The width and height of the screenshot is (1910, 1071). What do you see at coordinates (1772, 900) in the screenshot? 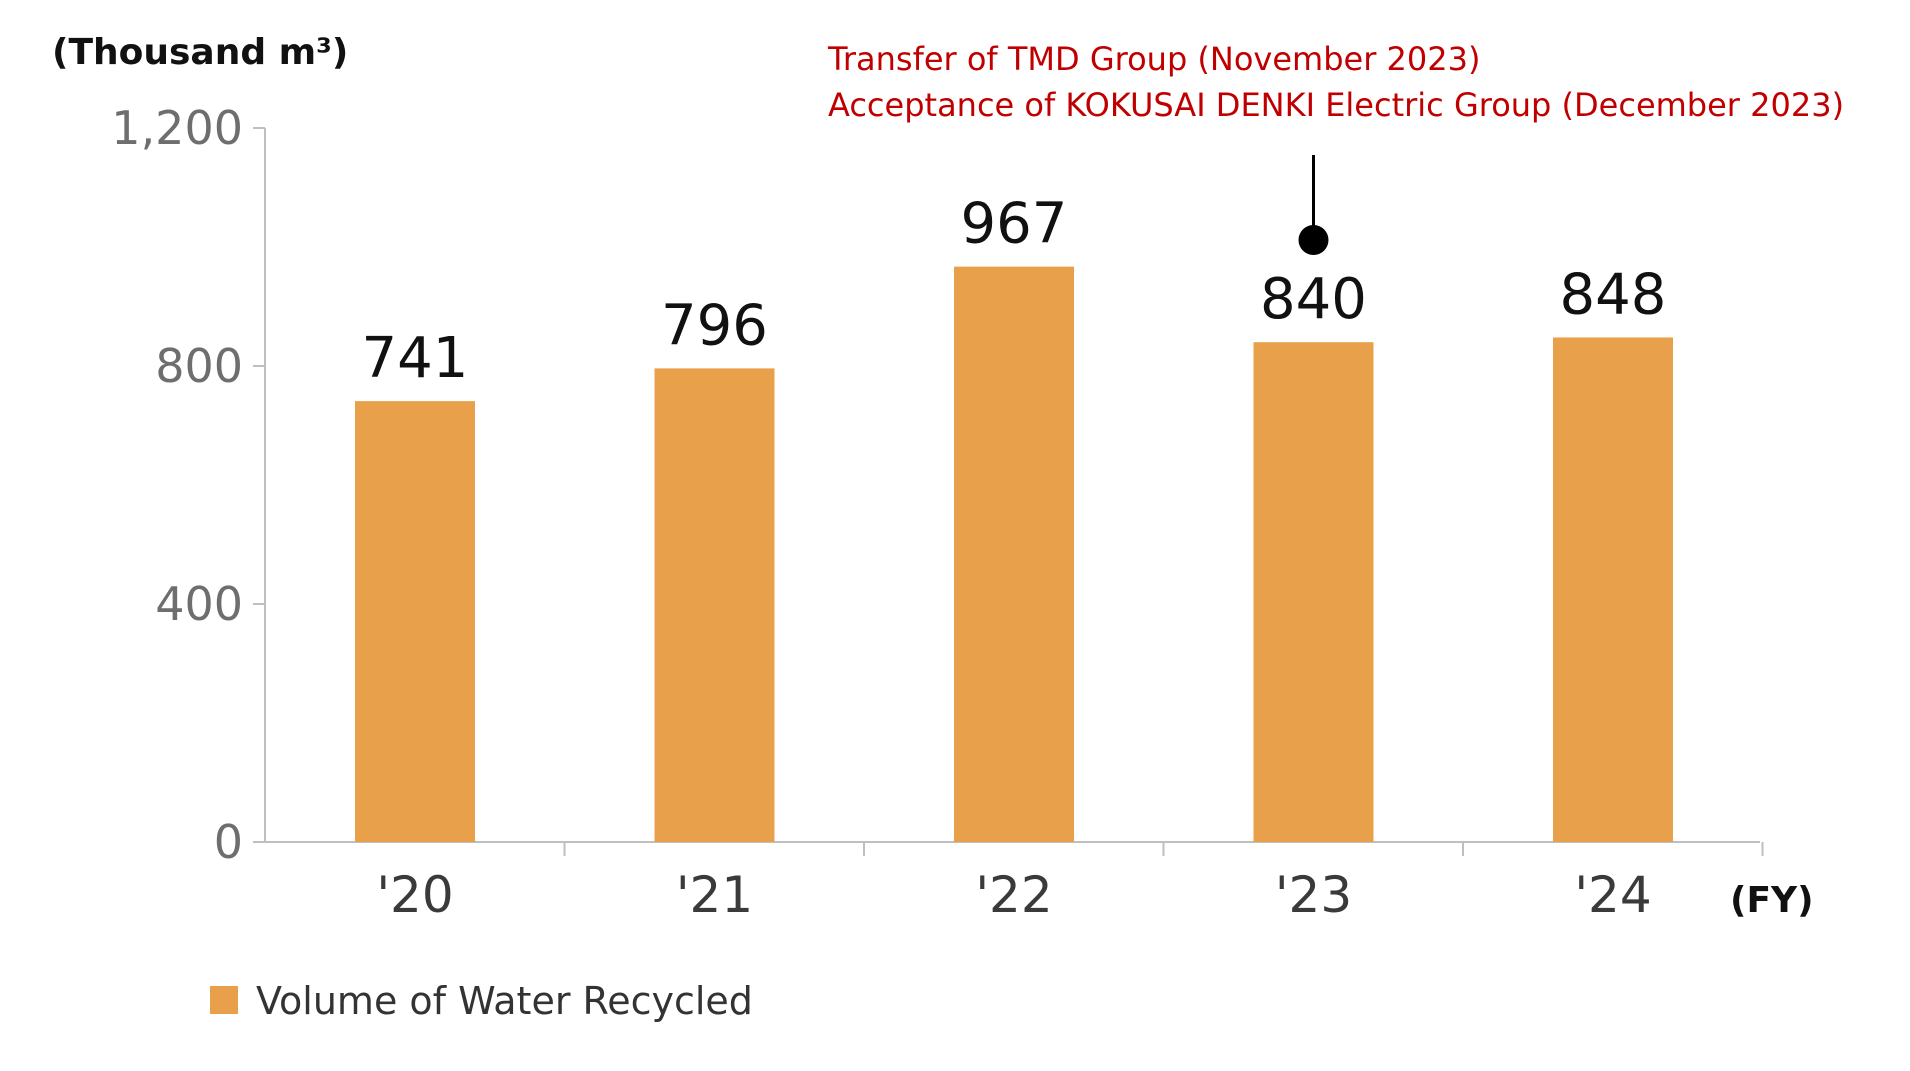
I see `x-axis-unit-label: (FY)` at bounding box center [1772, 900].